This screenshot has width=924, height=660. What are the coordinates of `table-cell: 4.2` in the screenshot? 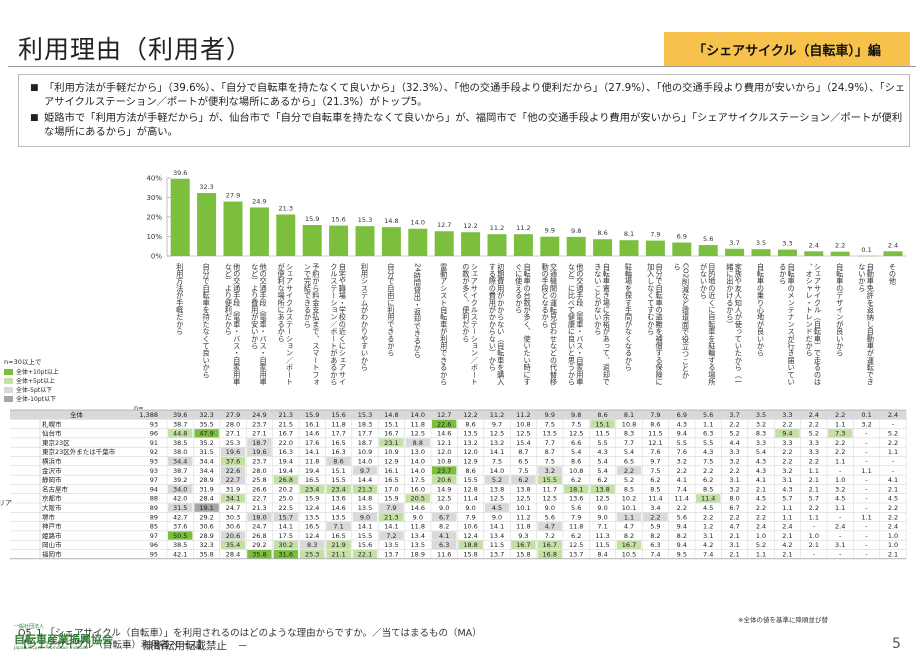 It's located at (787, 545).